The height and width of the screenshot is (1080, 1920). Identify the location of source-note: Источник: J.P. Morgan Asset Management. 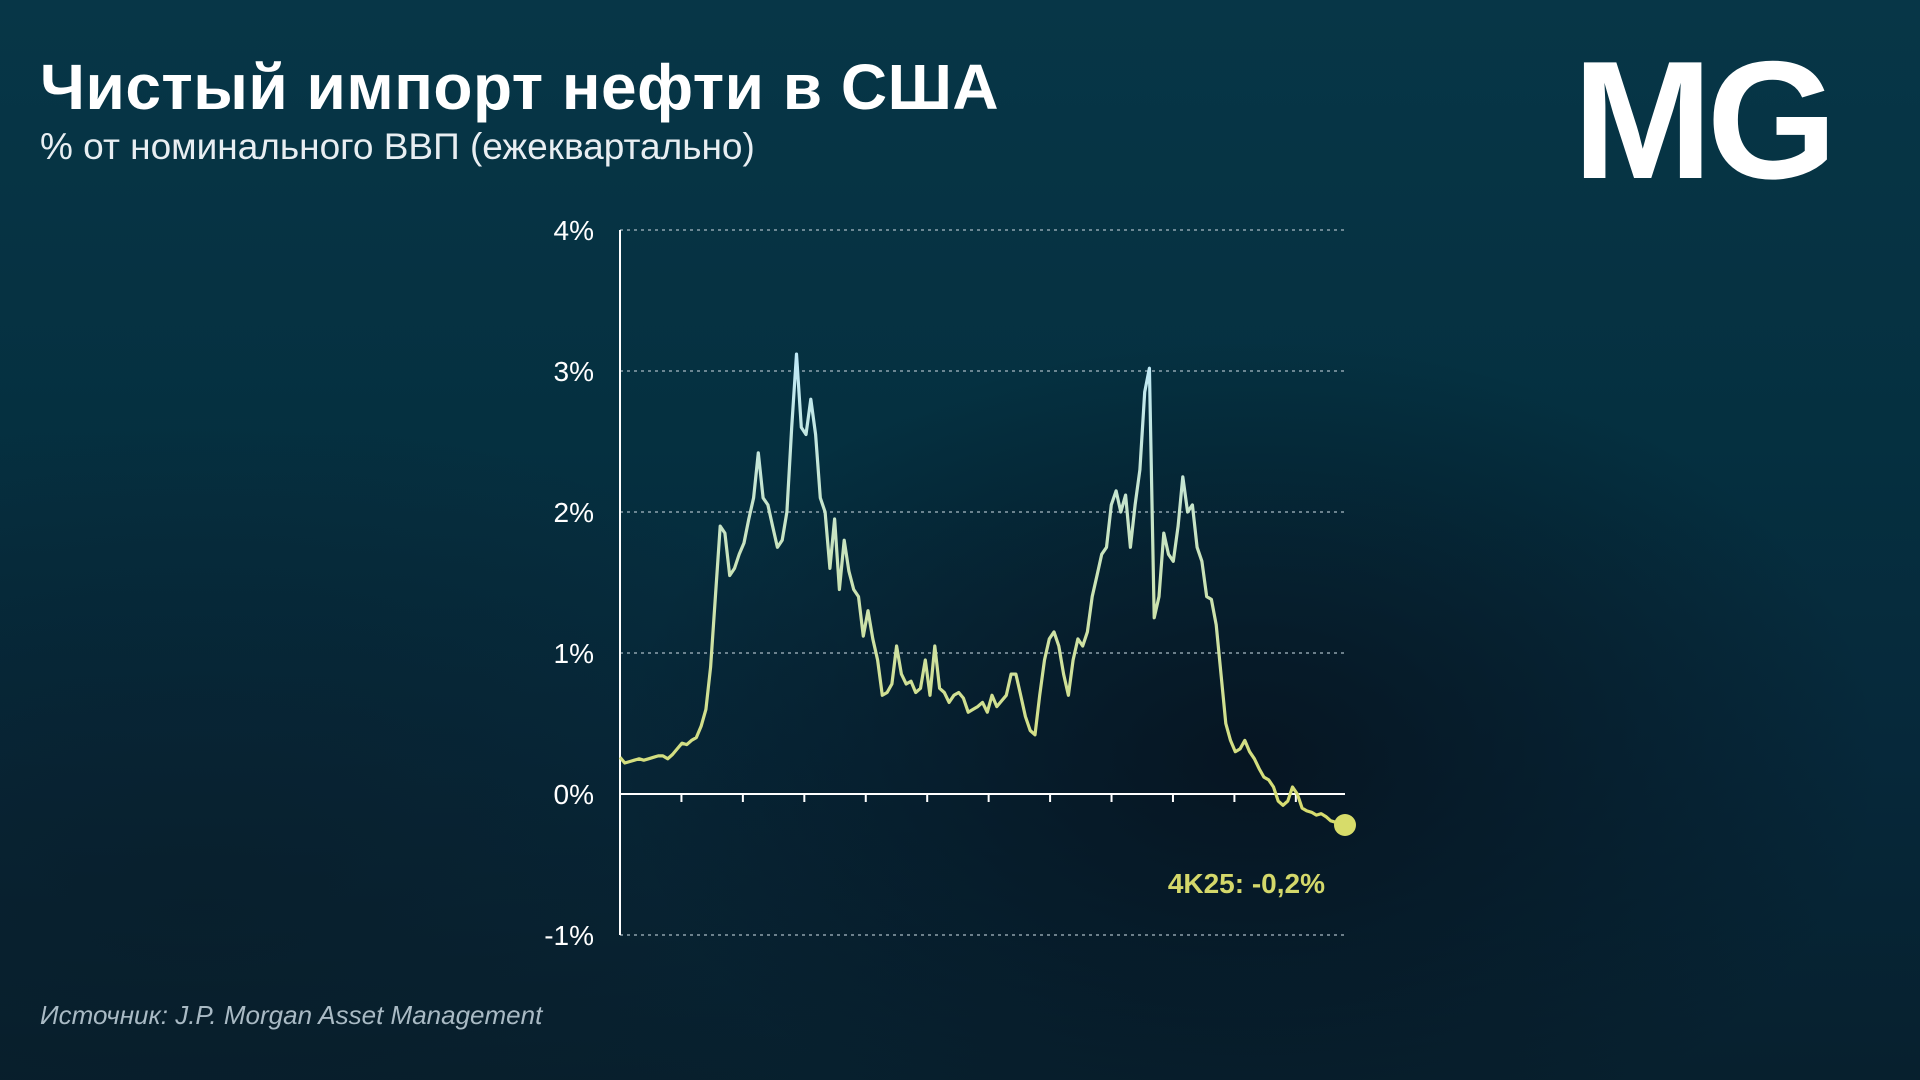
(291, 1015).